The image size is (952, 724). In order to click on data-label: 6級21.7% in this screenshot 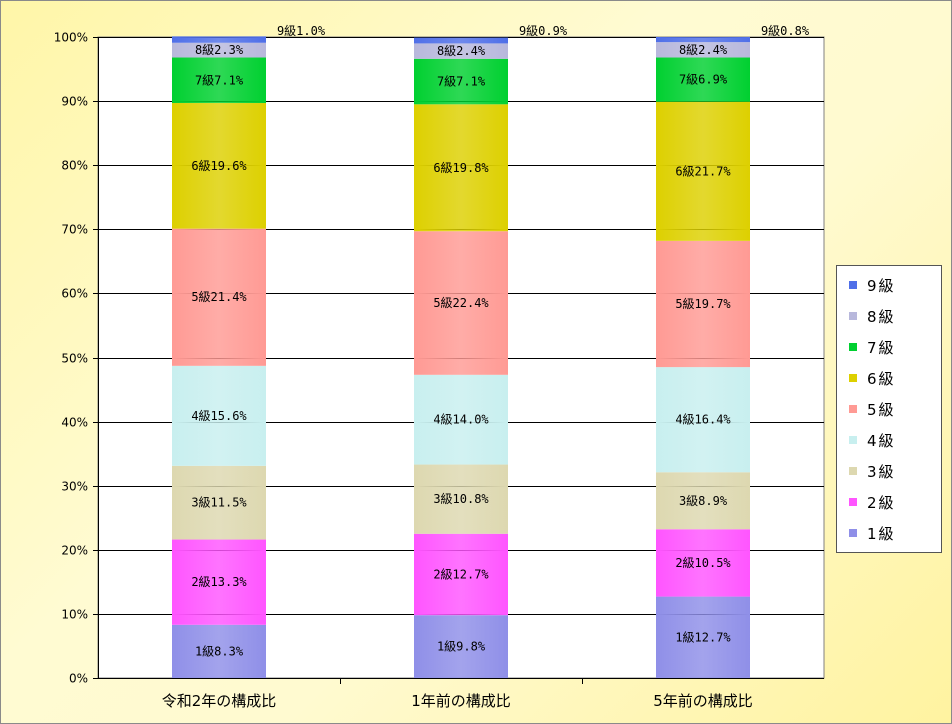, I will do `click(703, 171)`.